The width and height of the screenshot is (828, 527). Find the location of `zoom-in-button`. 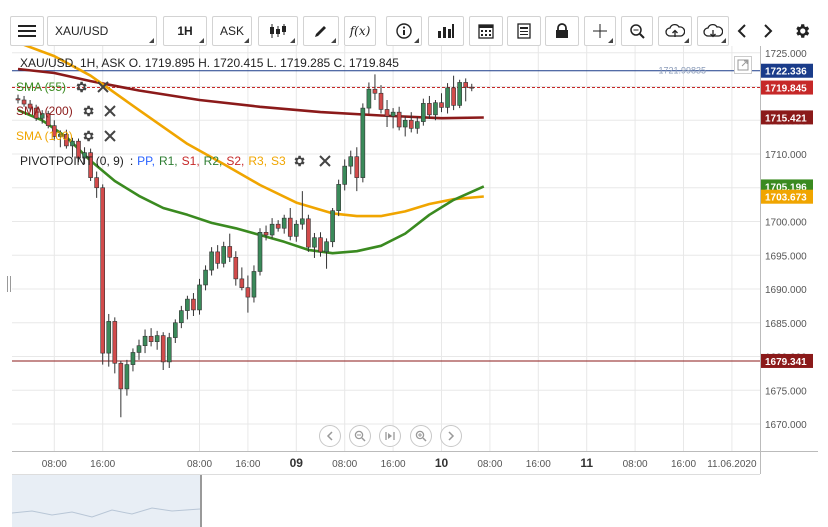

zoom-in-button is located at coordinates (421, 436).